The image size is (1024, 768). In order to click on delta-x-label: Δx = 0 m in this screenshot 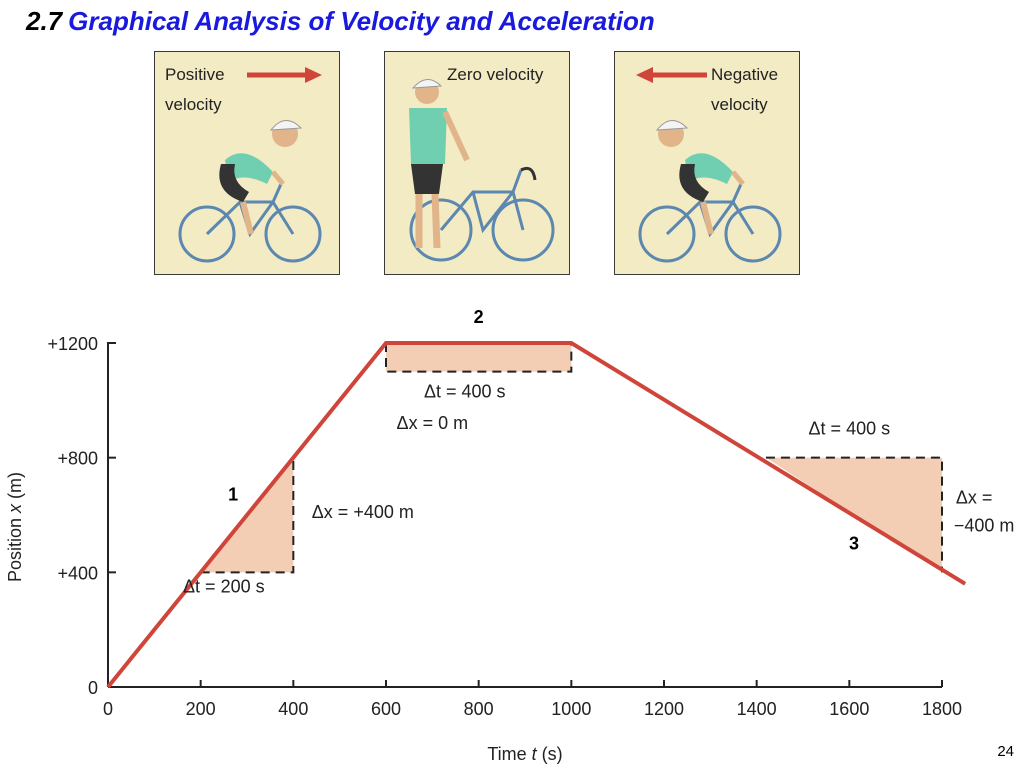, I will do `click(433, 423)`.